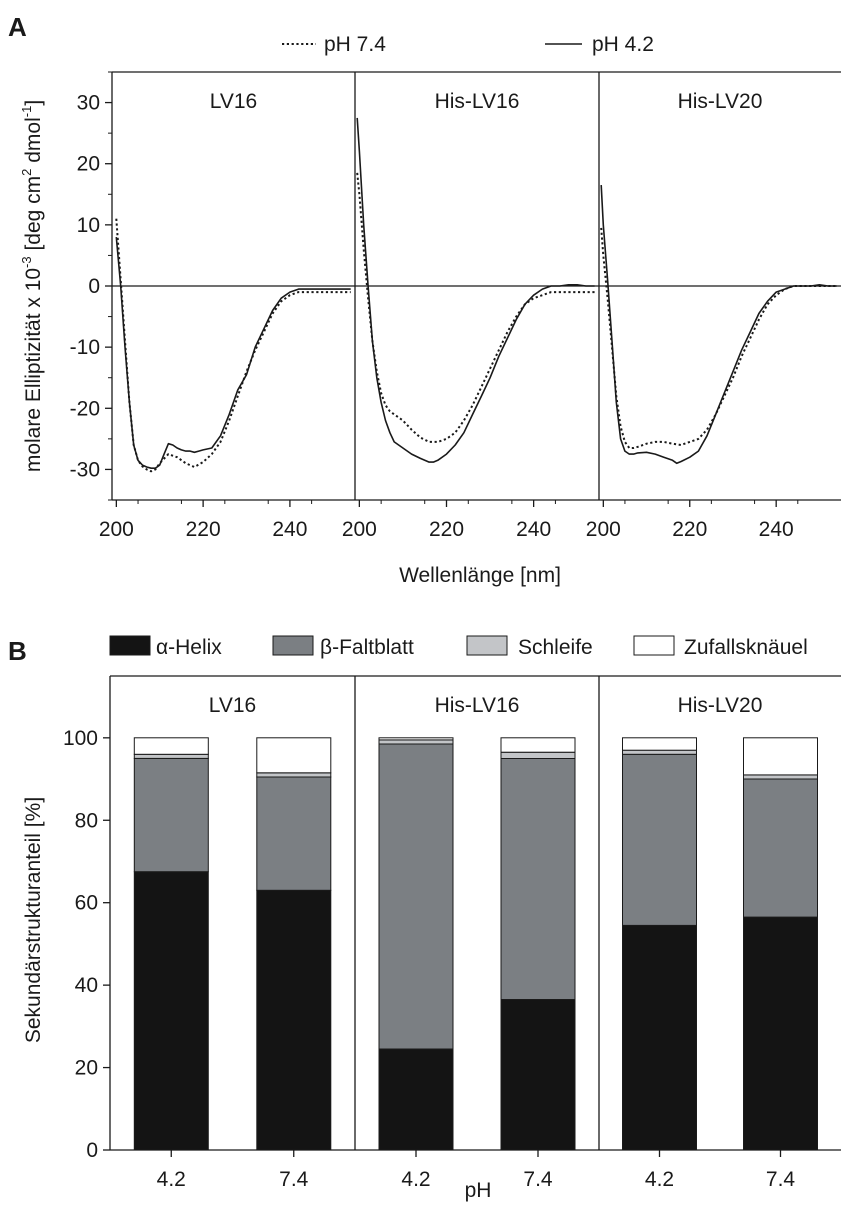  I want to click on panel-b-y-tick-label: 0, so click(92, 1150).